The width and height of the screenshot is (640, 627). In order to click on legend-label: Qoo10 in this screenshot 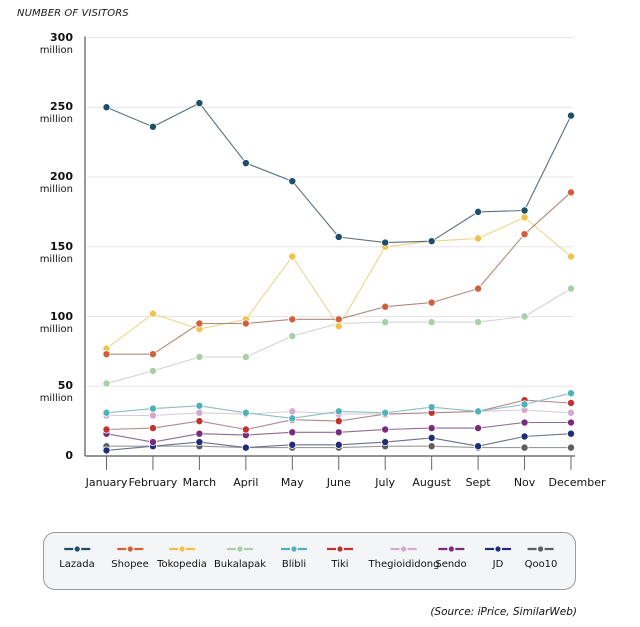, I will do `click(541, 564)`.